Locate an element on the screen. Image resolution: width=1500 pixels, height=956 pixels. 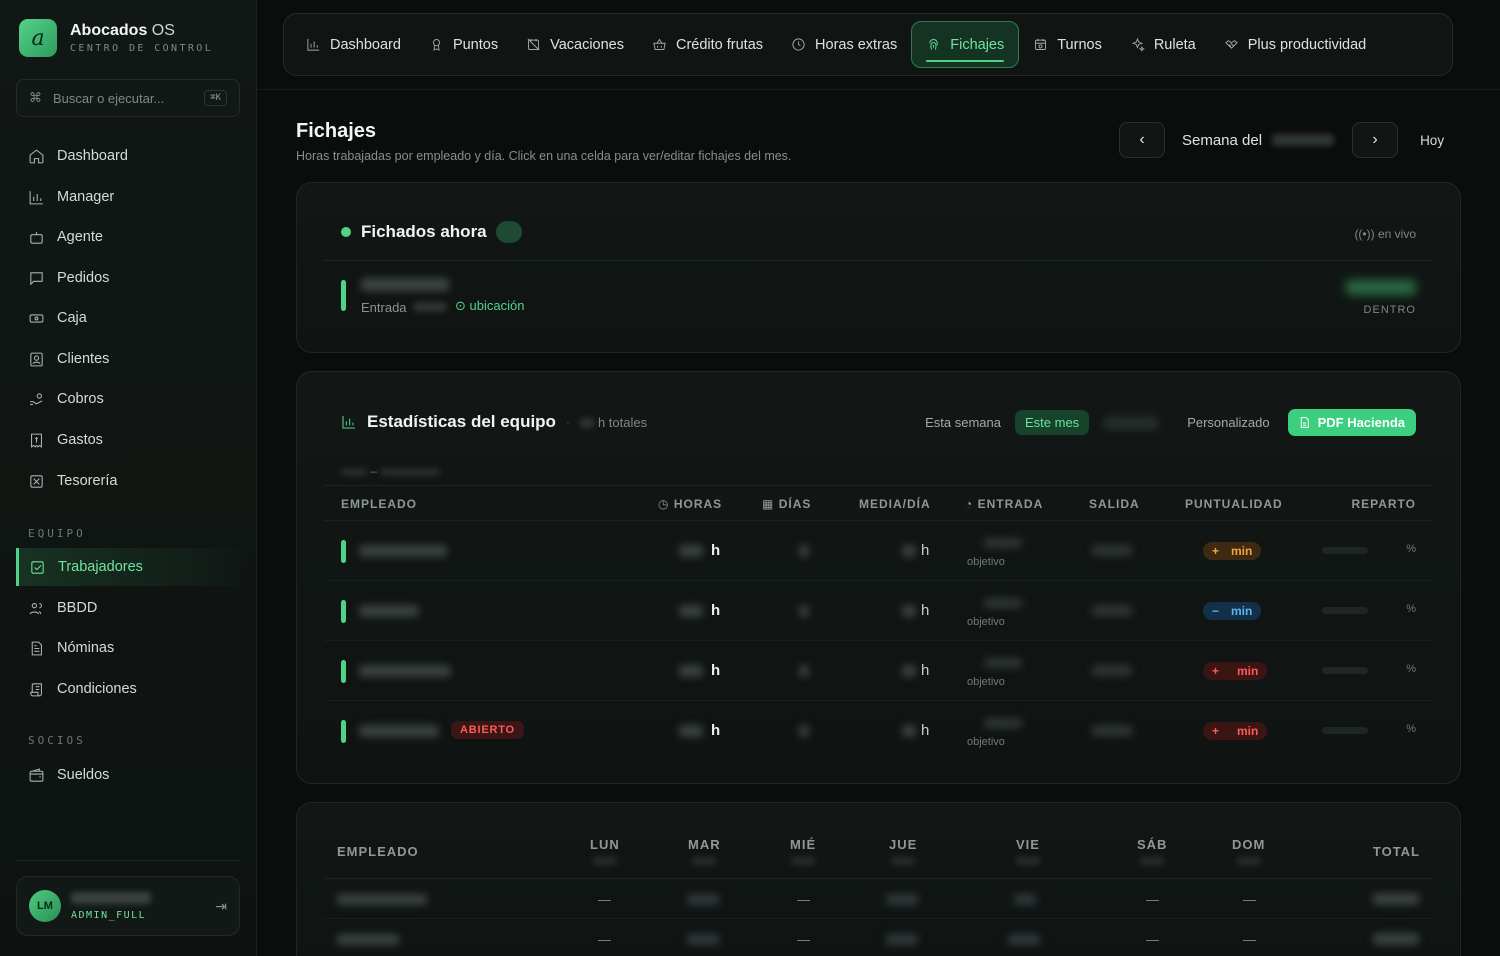
tab-turnos: Turnos is located at coordinates (1067, 44).